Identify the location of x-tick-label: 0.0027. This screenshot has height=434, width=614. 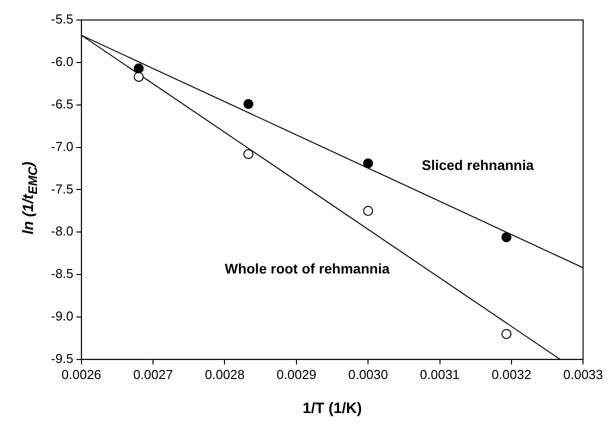
(153, 374).